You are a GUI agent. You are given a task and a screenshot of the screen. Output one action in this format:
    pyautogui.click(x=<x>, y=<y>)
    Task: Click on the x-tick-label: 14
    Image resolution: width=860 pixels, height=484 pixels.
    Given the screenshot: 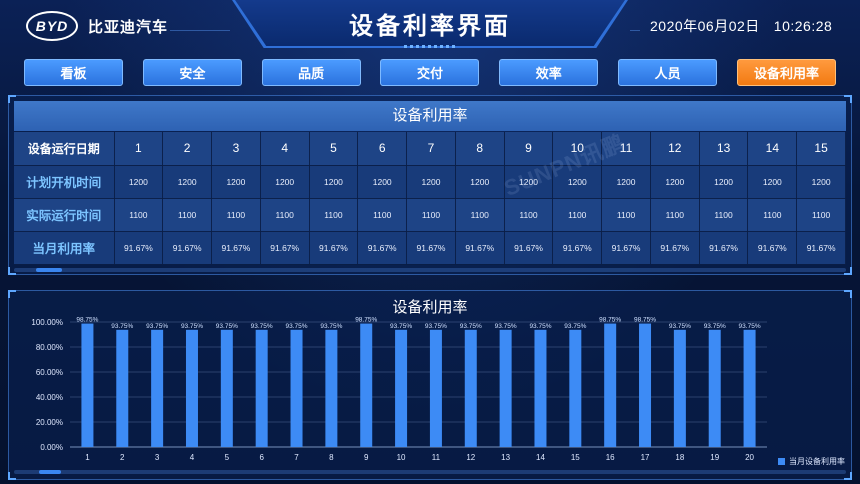 What is the action you would take?
    pyautogui.click(x=540, y=456)
    